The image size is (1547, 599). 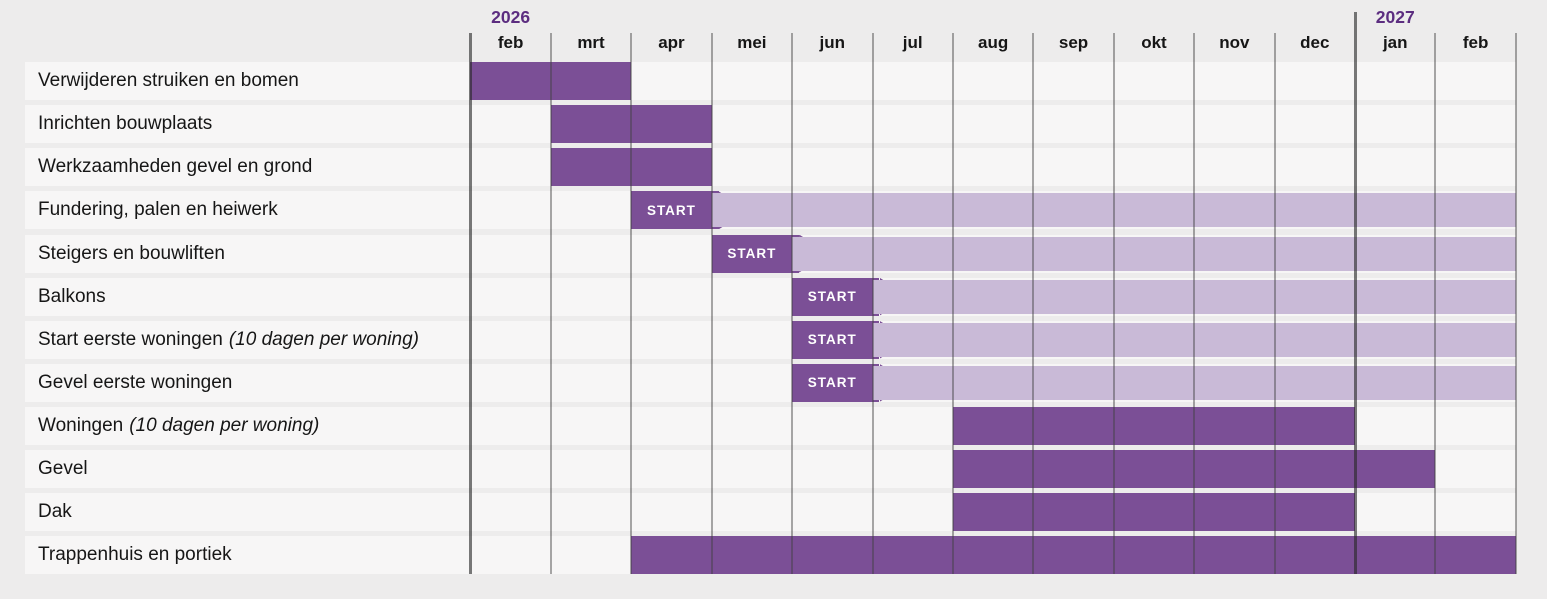 I want to click on row-label: Balkons, so click(x=72, y=297).